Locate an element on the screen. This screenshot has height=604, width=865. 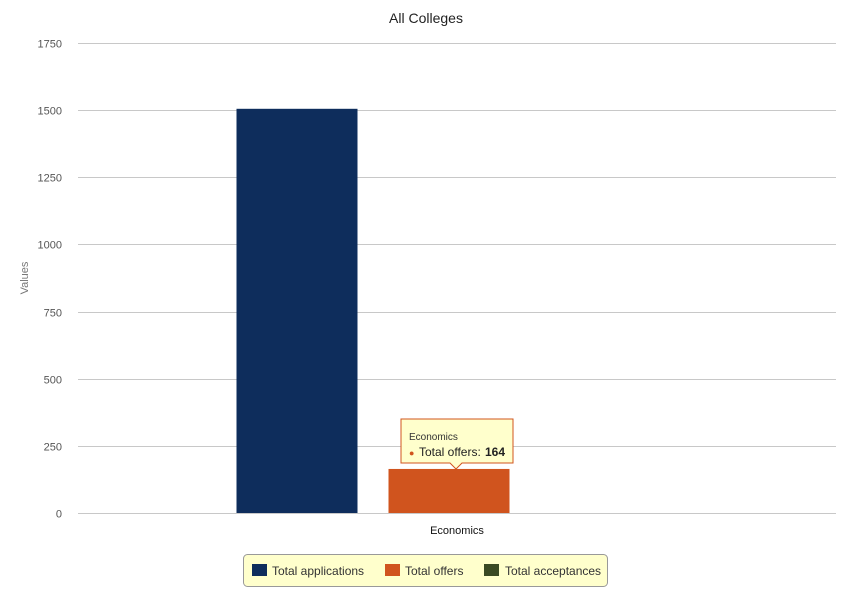
tooltip-value: 164 is located at coordinates (495, 452).